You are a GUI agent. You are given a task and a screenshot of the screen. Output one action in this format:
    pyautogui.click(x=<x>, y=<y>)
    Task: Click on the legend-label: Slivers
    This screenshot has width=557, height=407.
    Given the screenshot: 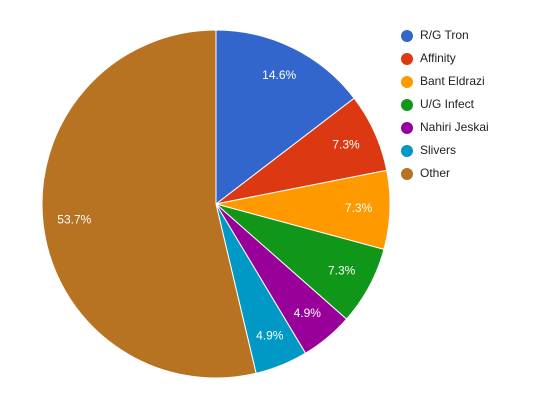 What is the action you would take?
    pyautogui.click(x=438, y=150)
    